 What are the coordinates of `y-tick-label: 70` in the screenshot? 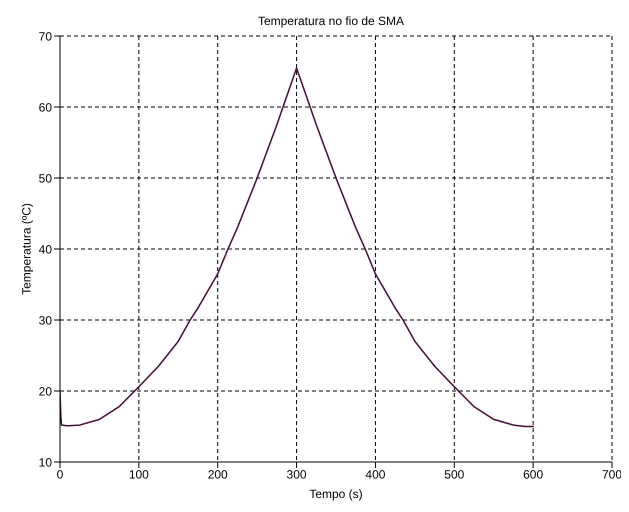 It's located at (45, 36).